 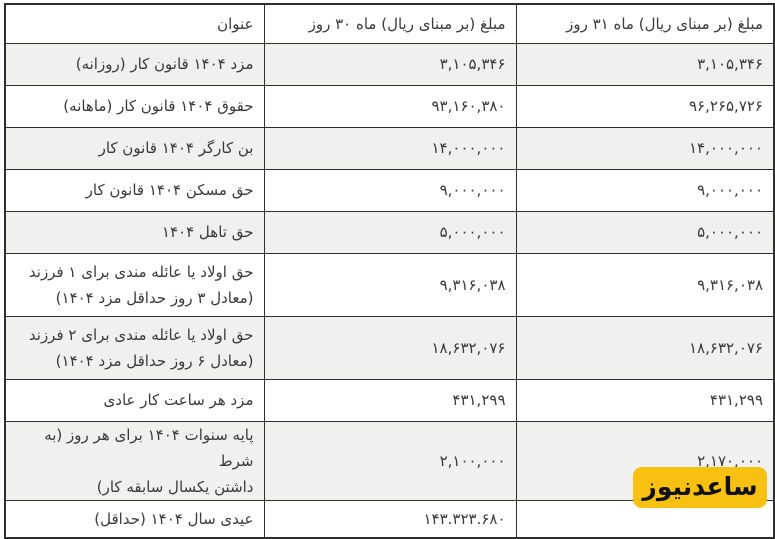 I want to click on amount-30-cell: ۱۸,۶۳۲,۰۷۶, so click(x=390, y=347).